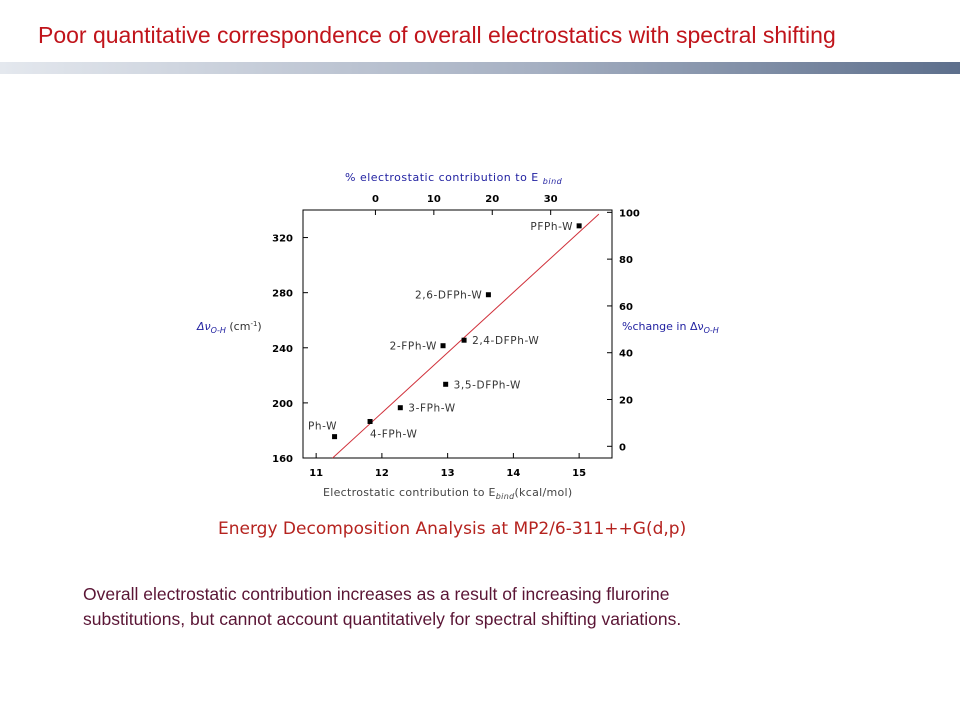 This screenshot has width=960, height=720. I want to click on top-tick-label: 10, so click(434, 199).